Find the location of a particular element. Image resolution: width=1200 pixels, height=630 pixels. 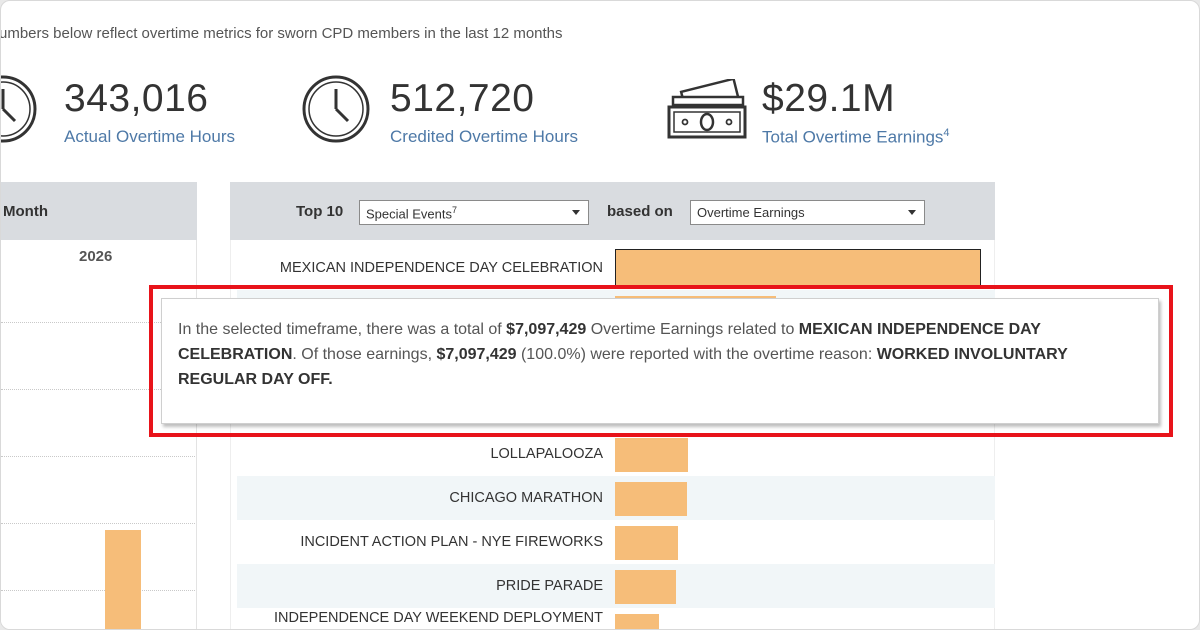

kpi-credited-hours-value: 512,720 is located at coordinates (462, 98).